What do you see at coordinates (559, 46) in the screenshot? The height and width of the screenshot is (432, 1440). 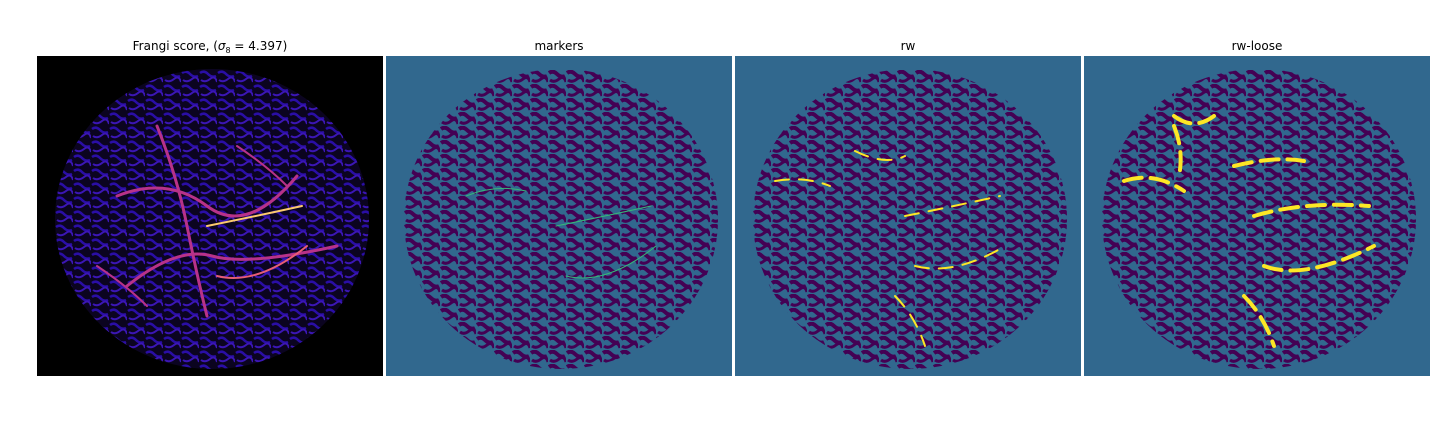 I see `panel-title-markers: markers` at bounding box center [559, 46].